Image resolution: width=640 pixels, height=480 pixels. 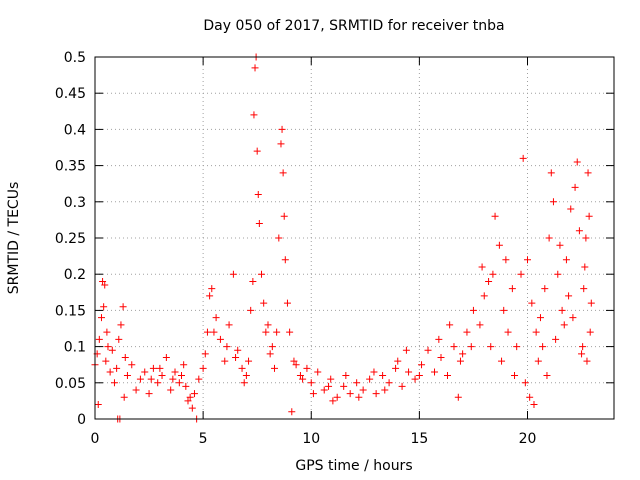 What do you see at coordinates (70, 384) in the screenshot?
I see `y-tick-label: 0.05` at bounding box center [70, 384].